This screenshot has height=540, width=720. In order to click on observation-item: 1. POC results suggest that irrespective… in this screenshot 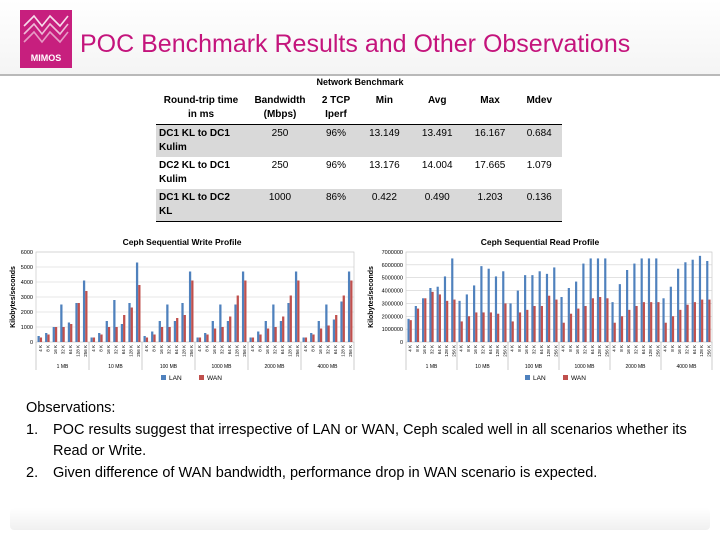, I will do `click(366, 441)`.